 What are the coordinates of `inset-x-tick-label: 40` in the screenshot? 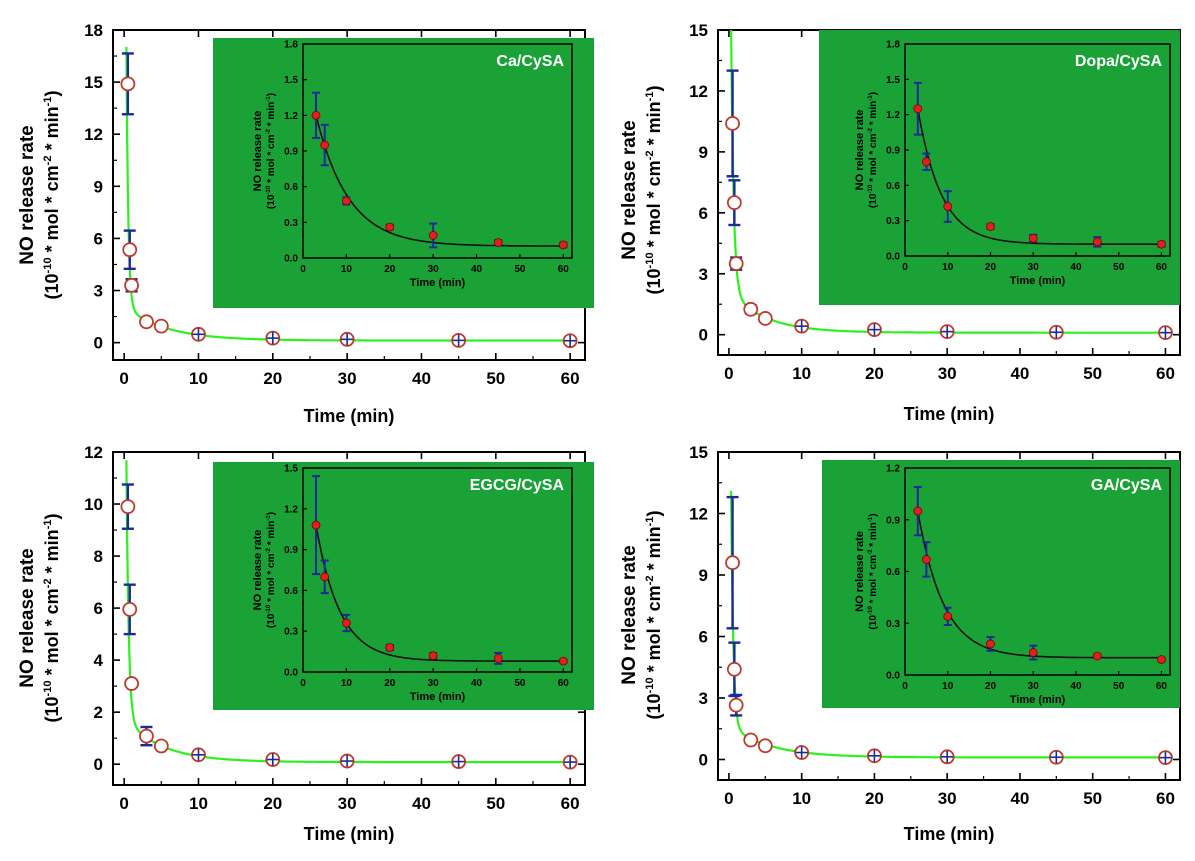 It's located at (1076, 267).